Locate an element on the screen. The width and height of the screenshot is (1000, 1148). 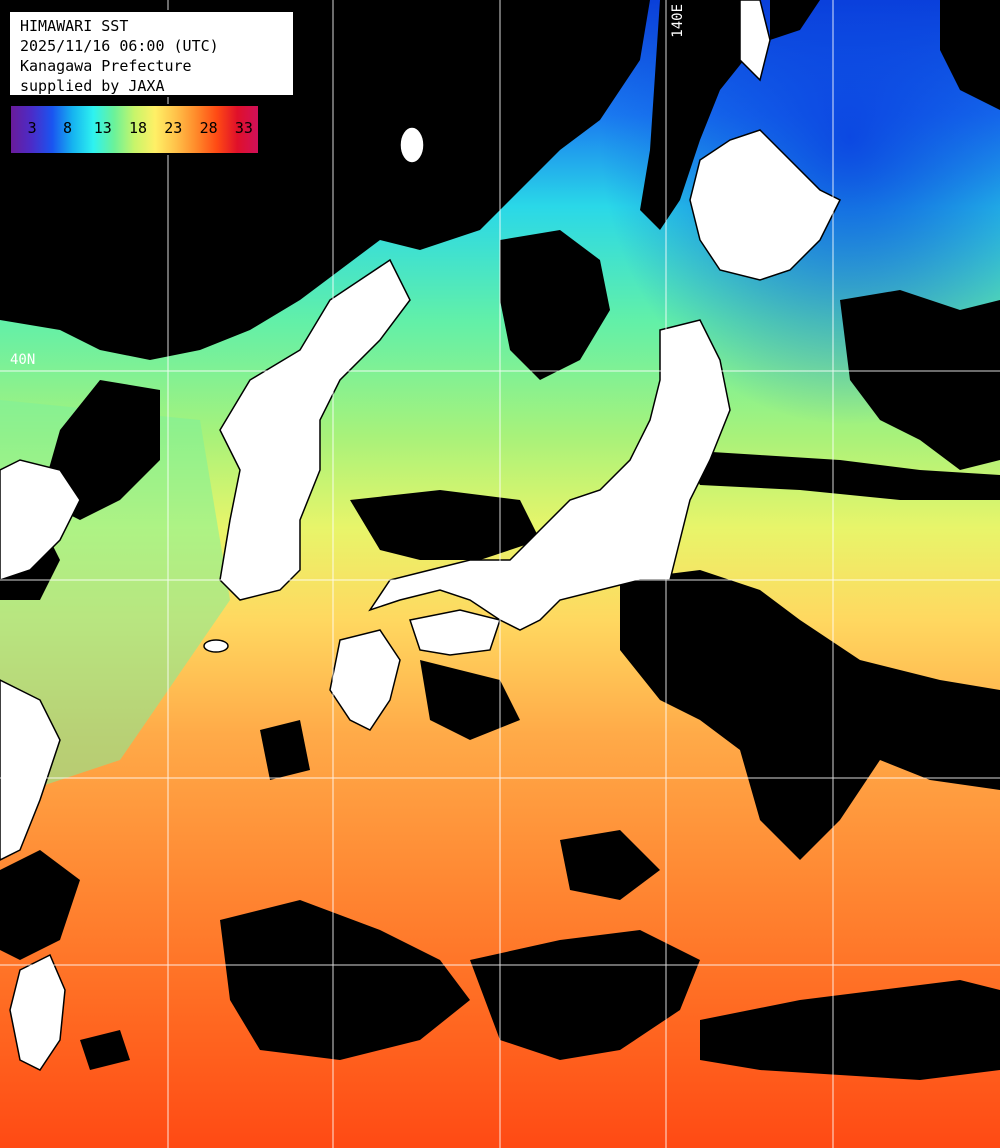
latitude-label-40n: 40N is located at coordinates (23, 360).